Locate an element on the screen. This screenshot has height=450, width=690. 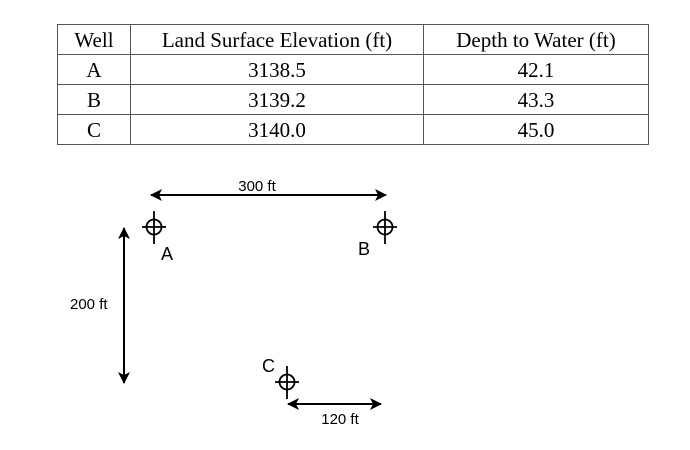
well-b-symbol is located at coordinates (385, 227).